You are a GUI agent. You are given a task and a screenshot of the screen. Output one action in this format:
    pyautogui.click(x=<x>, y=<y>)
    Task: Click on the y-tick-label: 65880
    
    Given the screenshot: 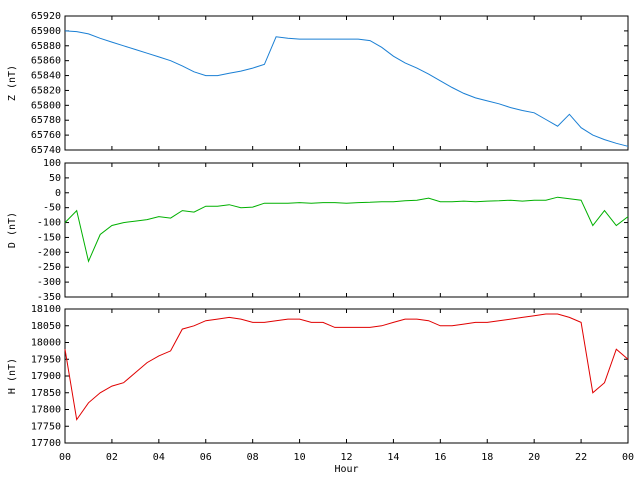 What is the action you would take?
    pyautogui.click(x=46, y=46)
    